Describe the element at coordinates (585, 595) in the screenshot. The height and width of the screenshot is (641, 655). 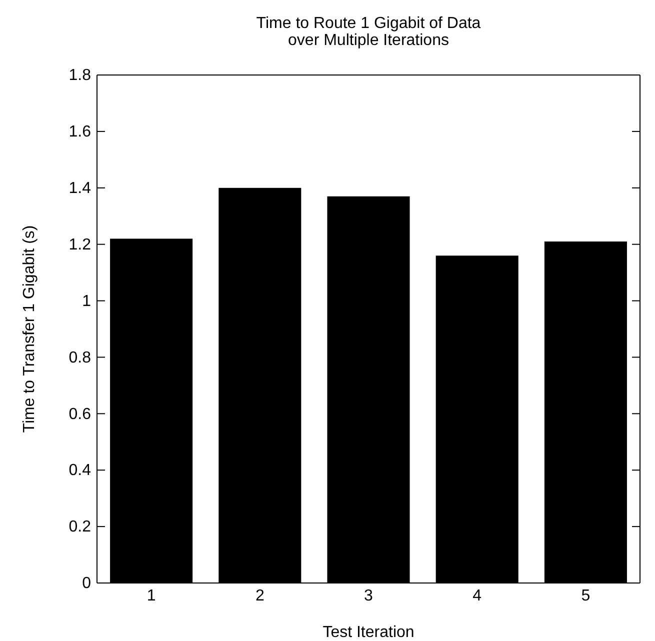
I see `x-tick-label: 5` at that location.